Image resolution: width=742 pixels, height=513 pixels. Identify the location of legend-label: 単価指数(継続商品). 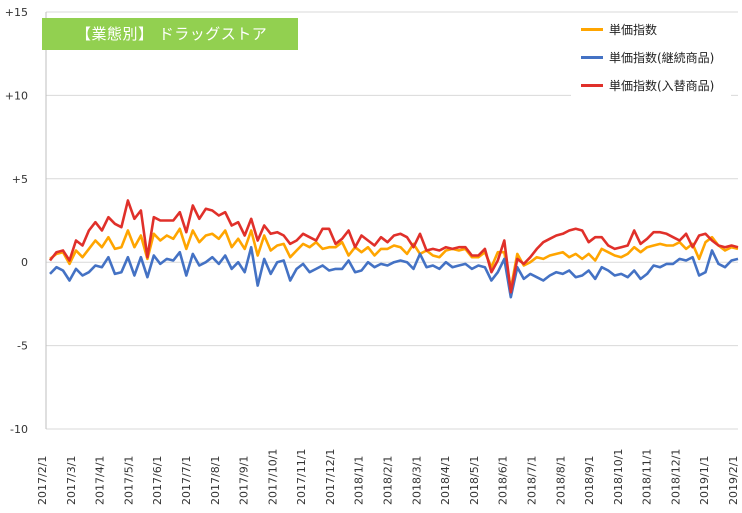
(662, 57).